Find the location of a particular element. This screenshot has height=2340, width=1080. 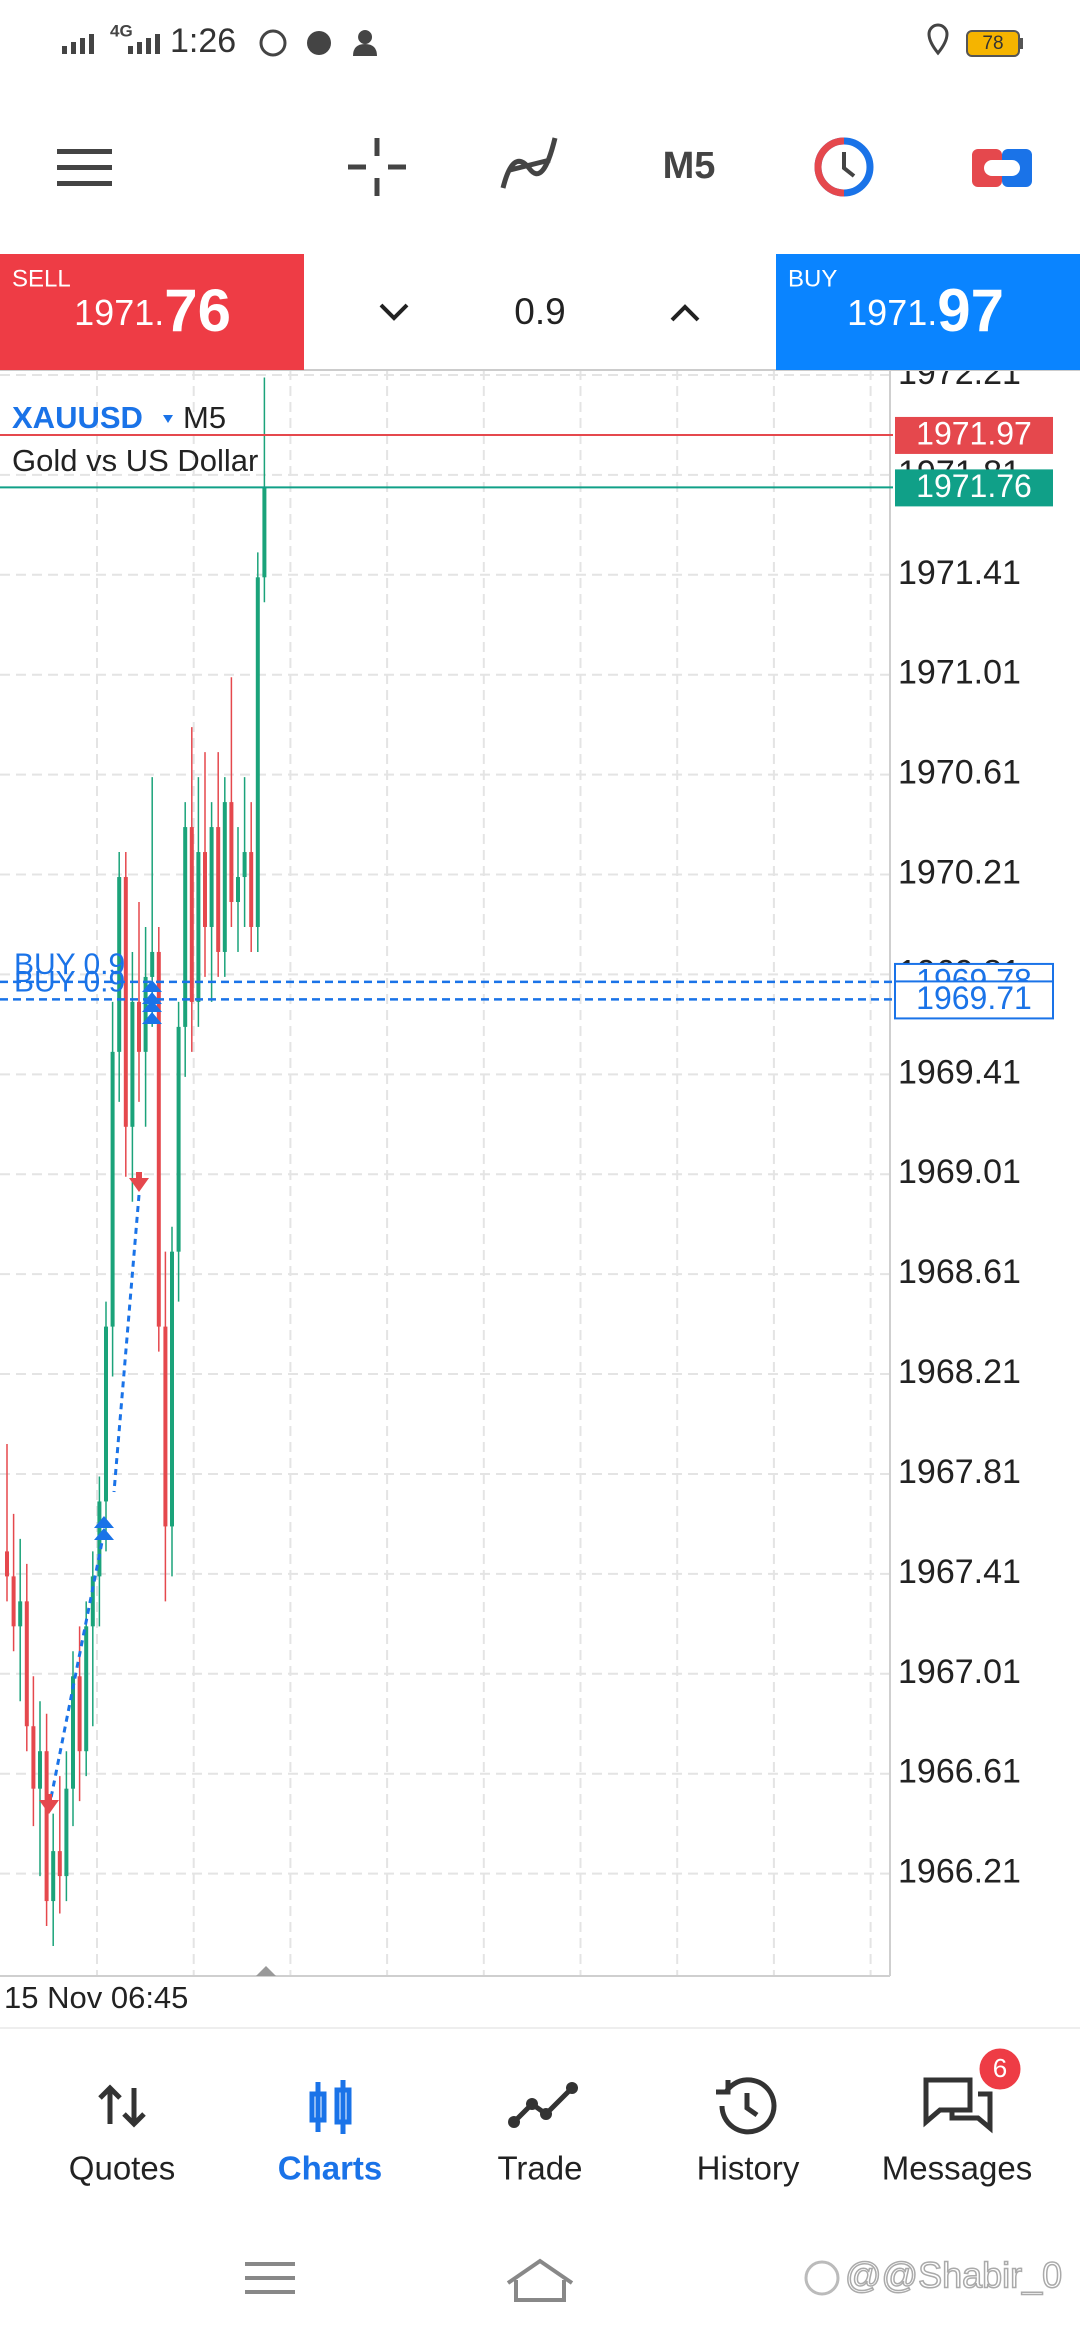

nav-label: Charts is located at coordinates (330, 2168).